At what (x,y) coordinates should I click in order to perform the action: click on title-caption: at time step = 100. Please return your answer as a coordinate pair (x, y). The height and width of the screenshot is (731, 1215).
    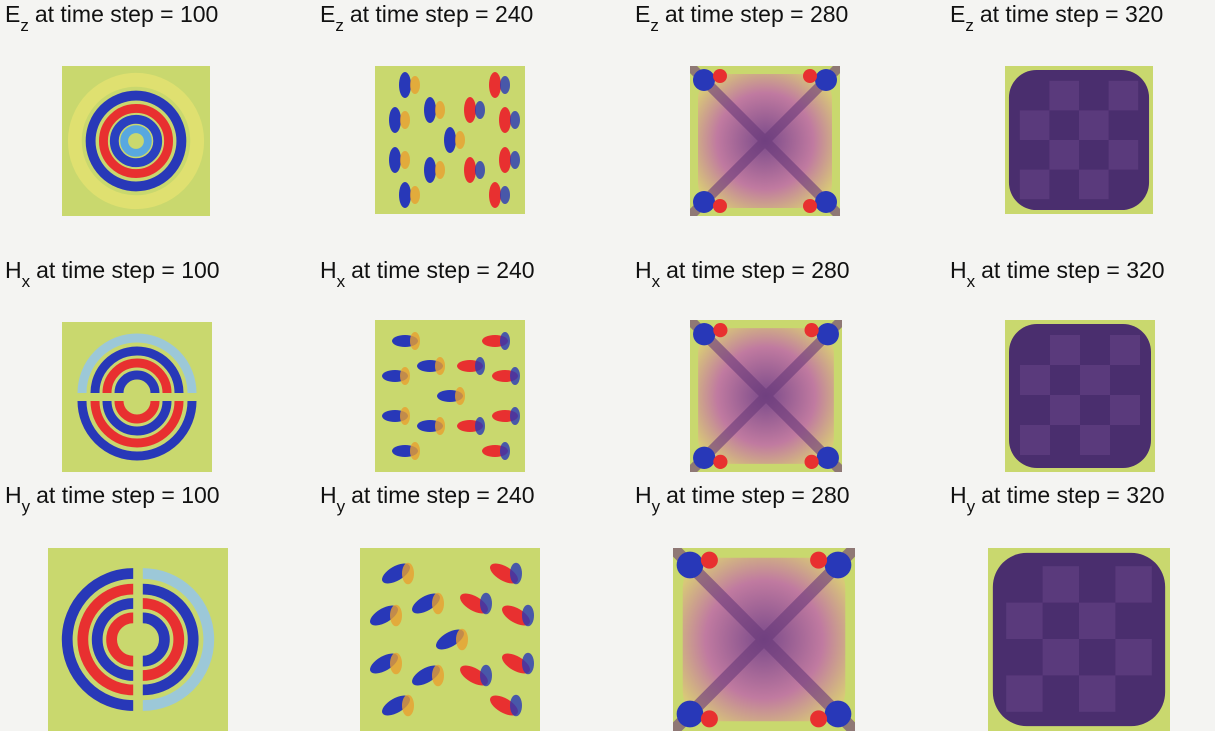
    Looking at the image, I should click on (127, 270).